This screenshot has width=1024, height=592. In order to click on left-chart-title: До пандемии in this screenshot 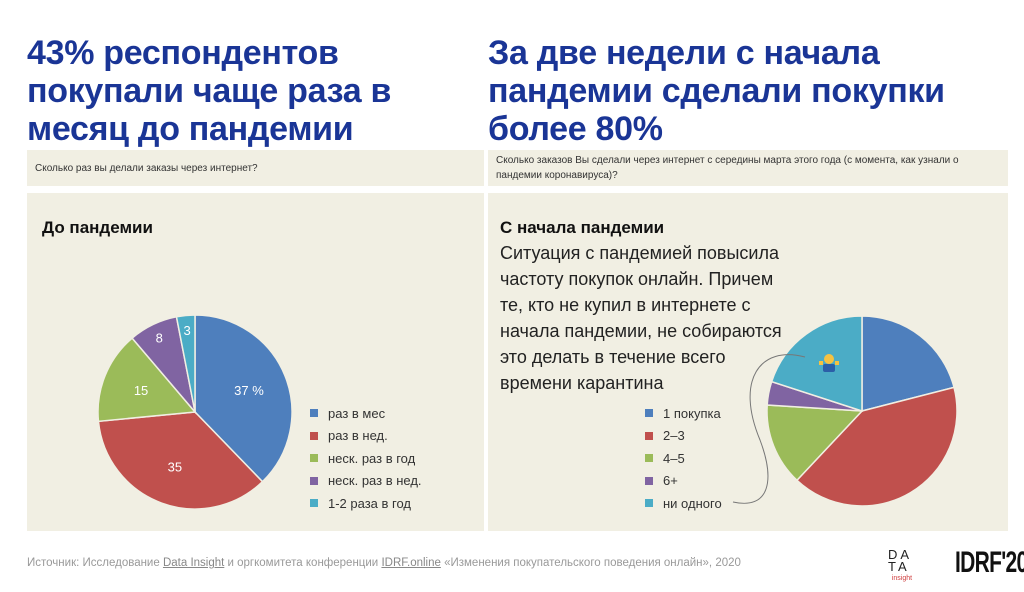, I will do `click(97, 227)`.